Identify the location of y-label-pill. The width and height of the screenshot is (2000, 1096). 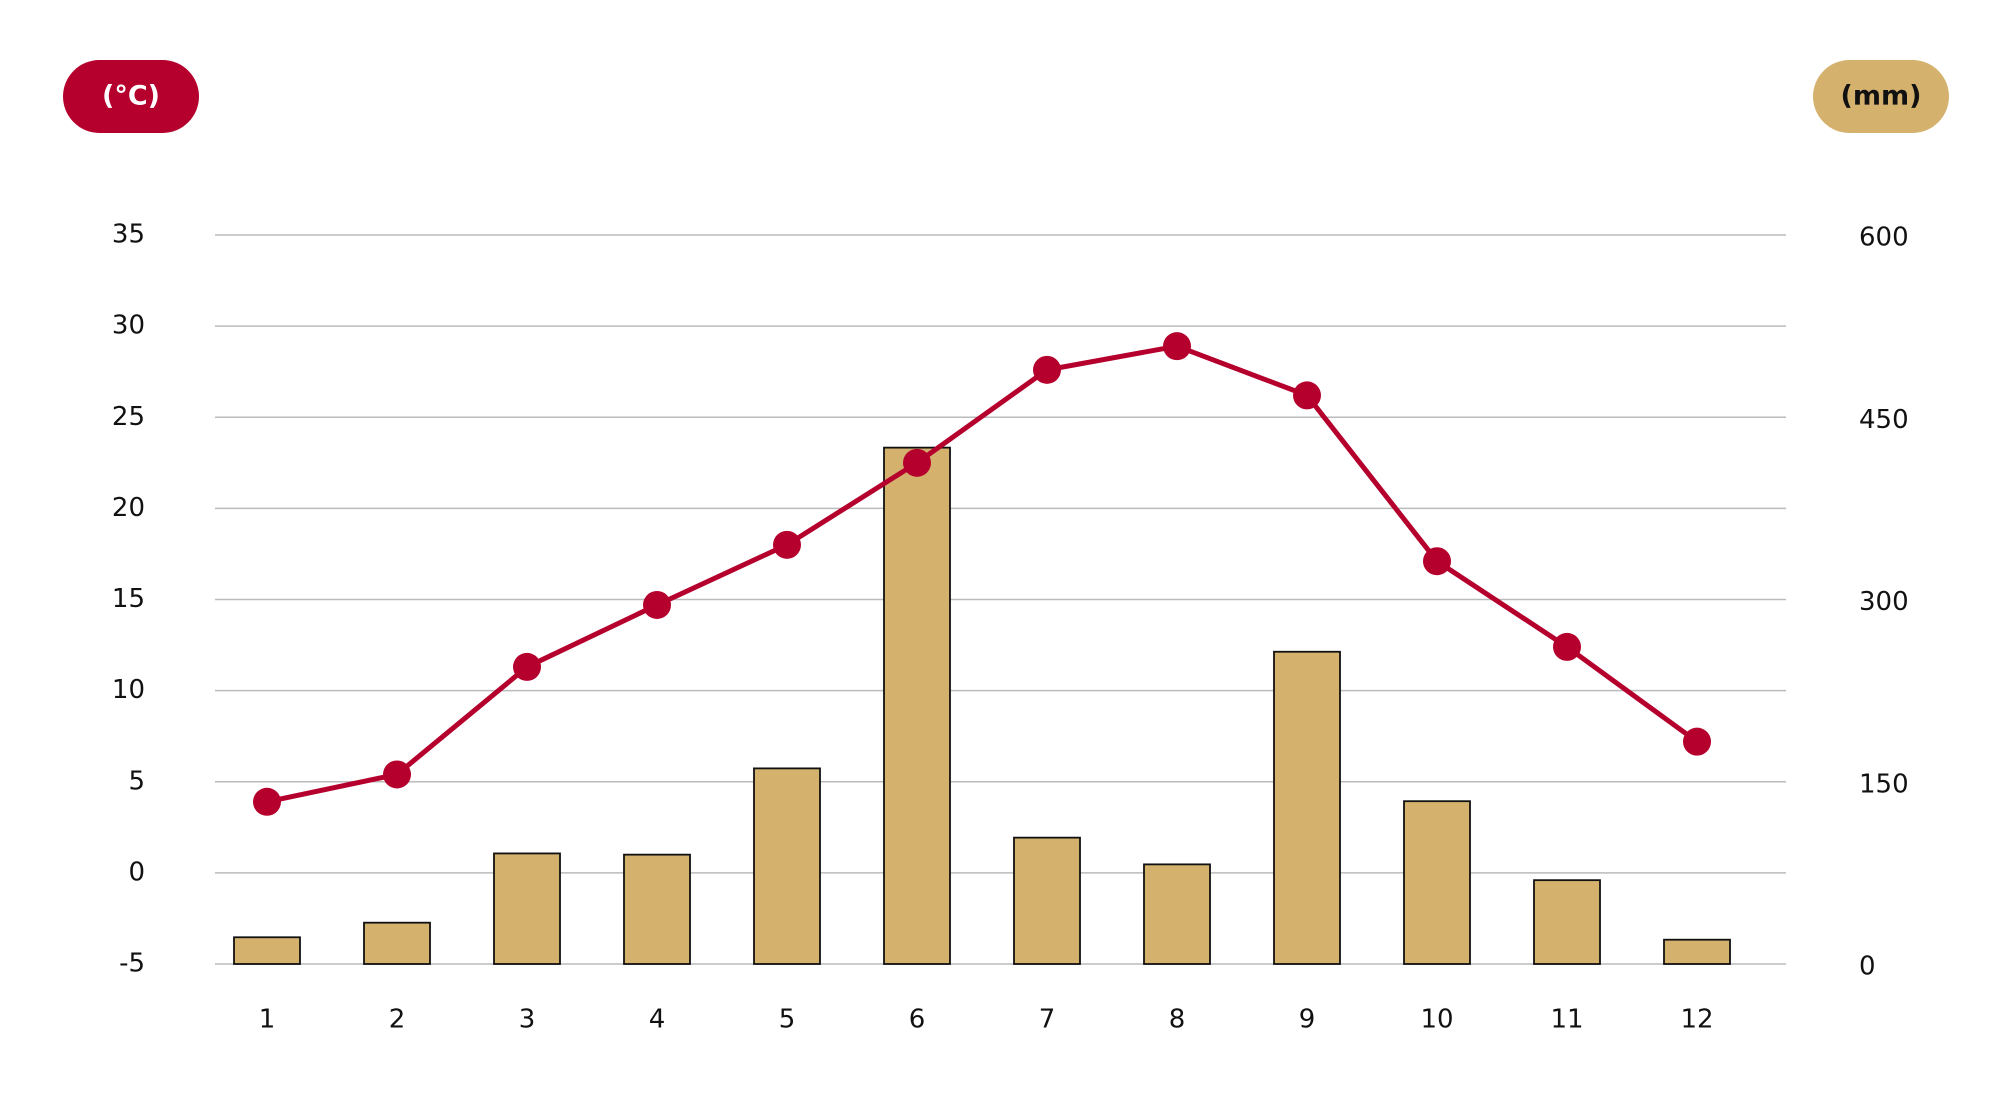
(131, 96).